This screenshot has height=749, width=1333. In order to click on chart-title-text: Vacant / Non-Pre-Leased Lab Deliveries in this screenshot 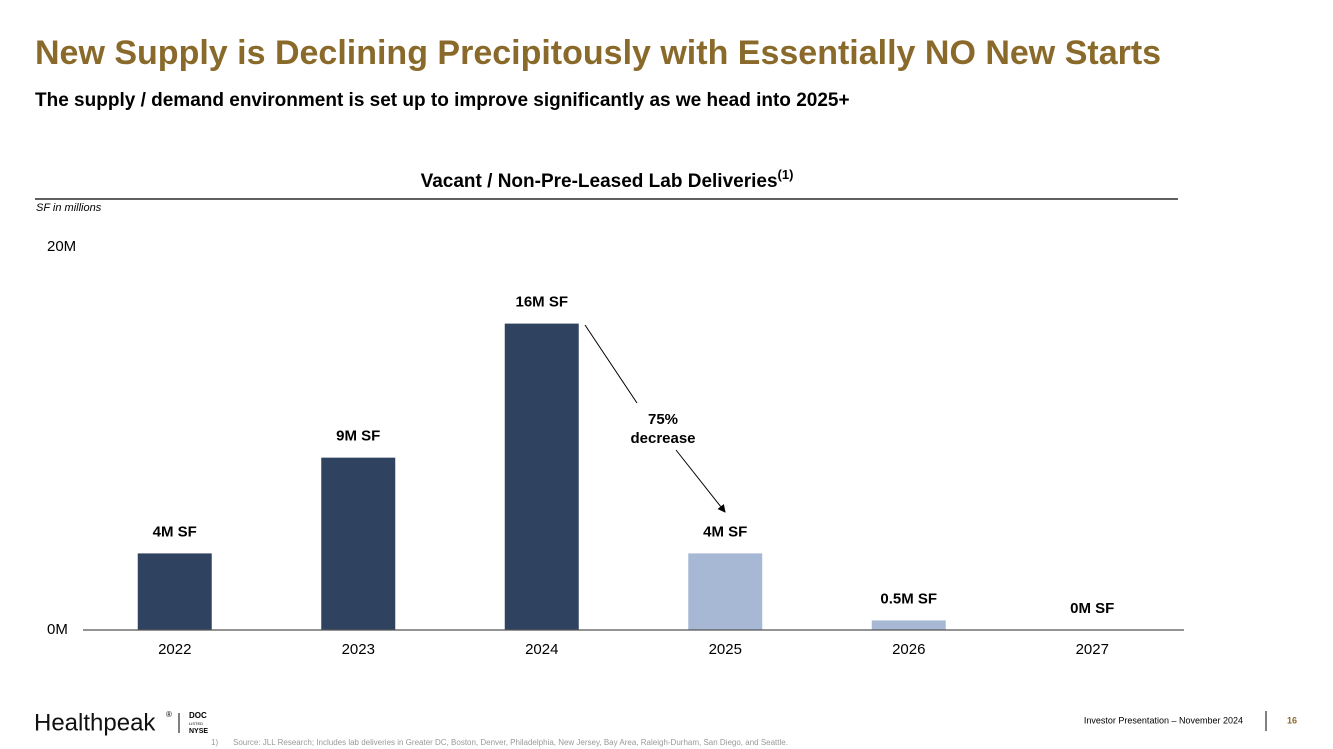, I will do `click(599, 181)`.